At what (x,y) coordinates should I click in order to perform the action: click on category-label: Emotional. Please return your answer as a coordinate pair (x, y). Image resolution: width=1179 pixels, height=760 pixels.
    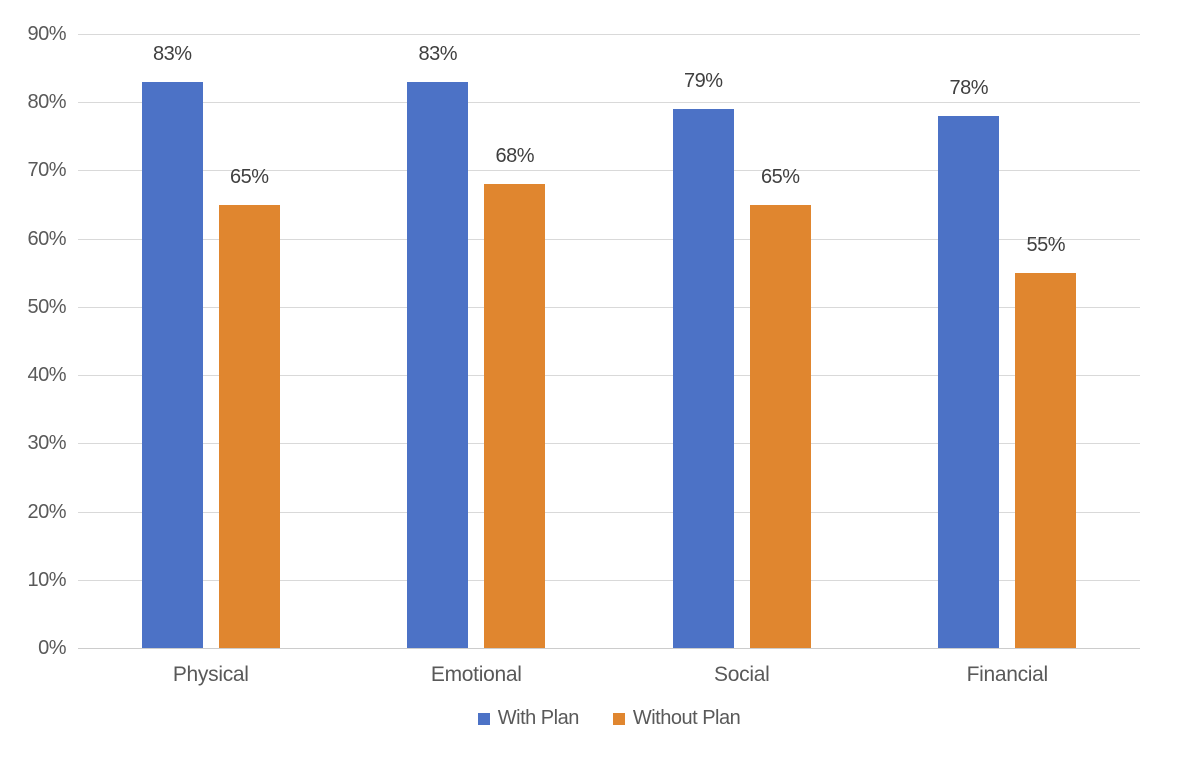
    Looking at the image, I should click on (476, 674).